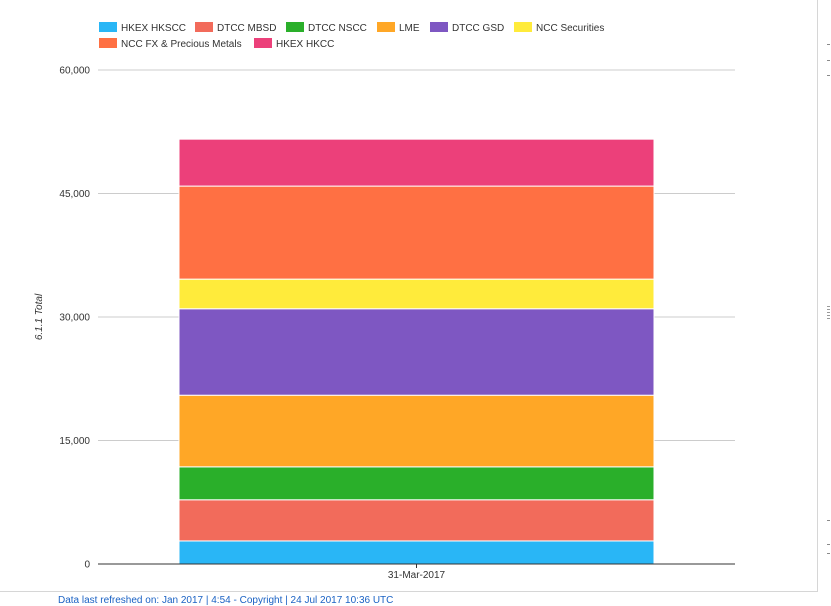 The image size is (831, 606). What do you see at coordinates (74, 71) in the screenshot?
I see `y-tick-label: 60,000` at bounding box center [74, 71].